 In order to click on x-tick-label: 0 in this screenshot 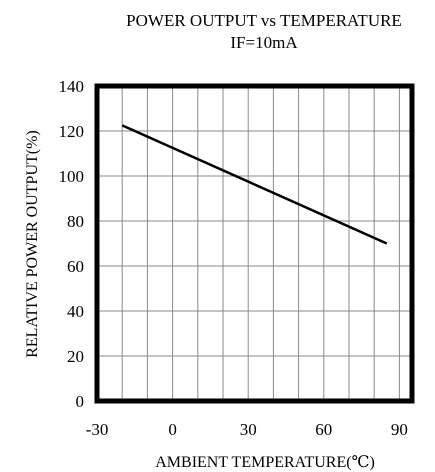, I will do `click(172, 429)`.